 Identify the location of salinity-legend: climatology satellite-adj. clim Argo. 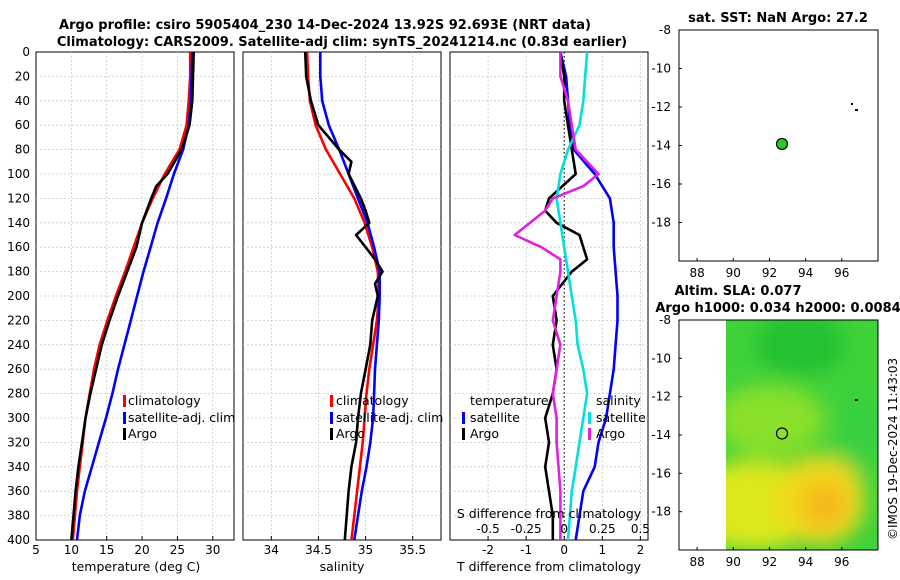
(386, 417).